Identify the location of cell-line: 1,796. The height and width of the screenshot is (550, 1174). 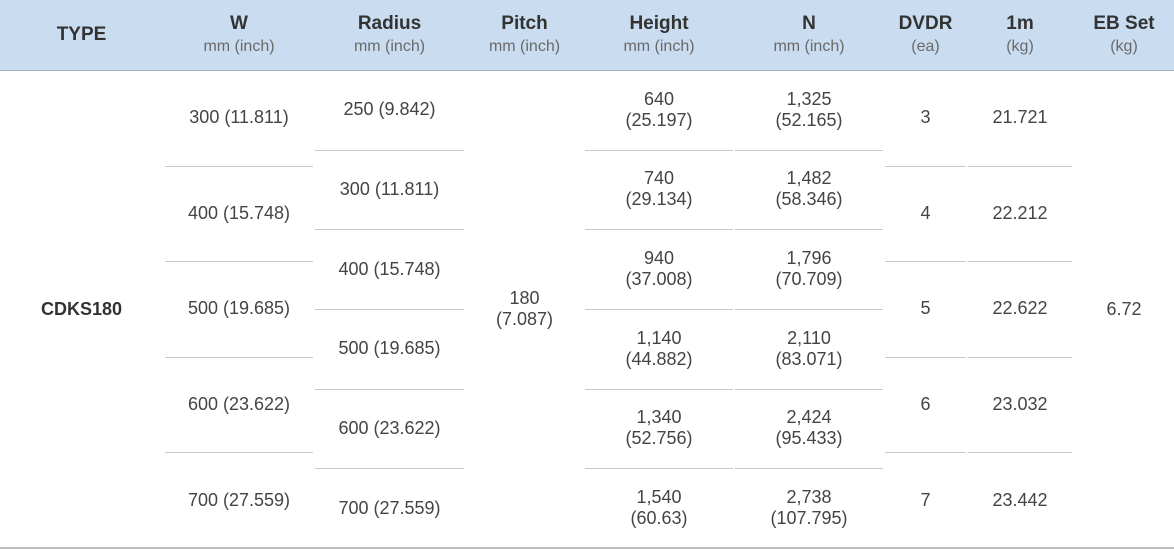
(809, 258).